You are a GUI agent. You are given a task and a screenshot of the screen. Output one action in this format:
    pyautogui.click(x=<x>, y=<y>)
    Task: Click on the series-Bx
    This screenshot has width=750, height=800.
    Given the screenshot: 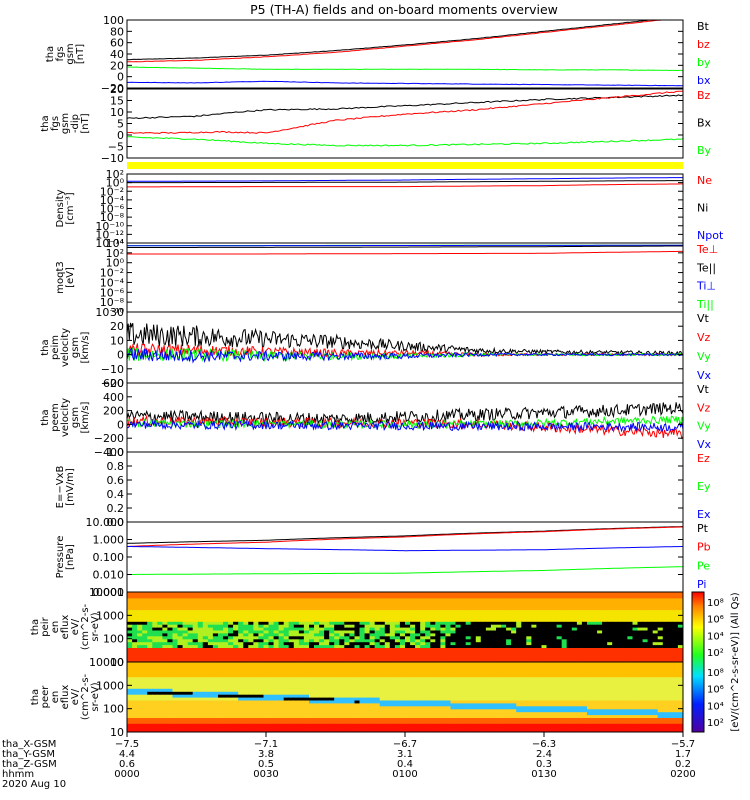 What is the action you would take?
    pyautogui.click(x=405, y=107)
    